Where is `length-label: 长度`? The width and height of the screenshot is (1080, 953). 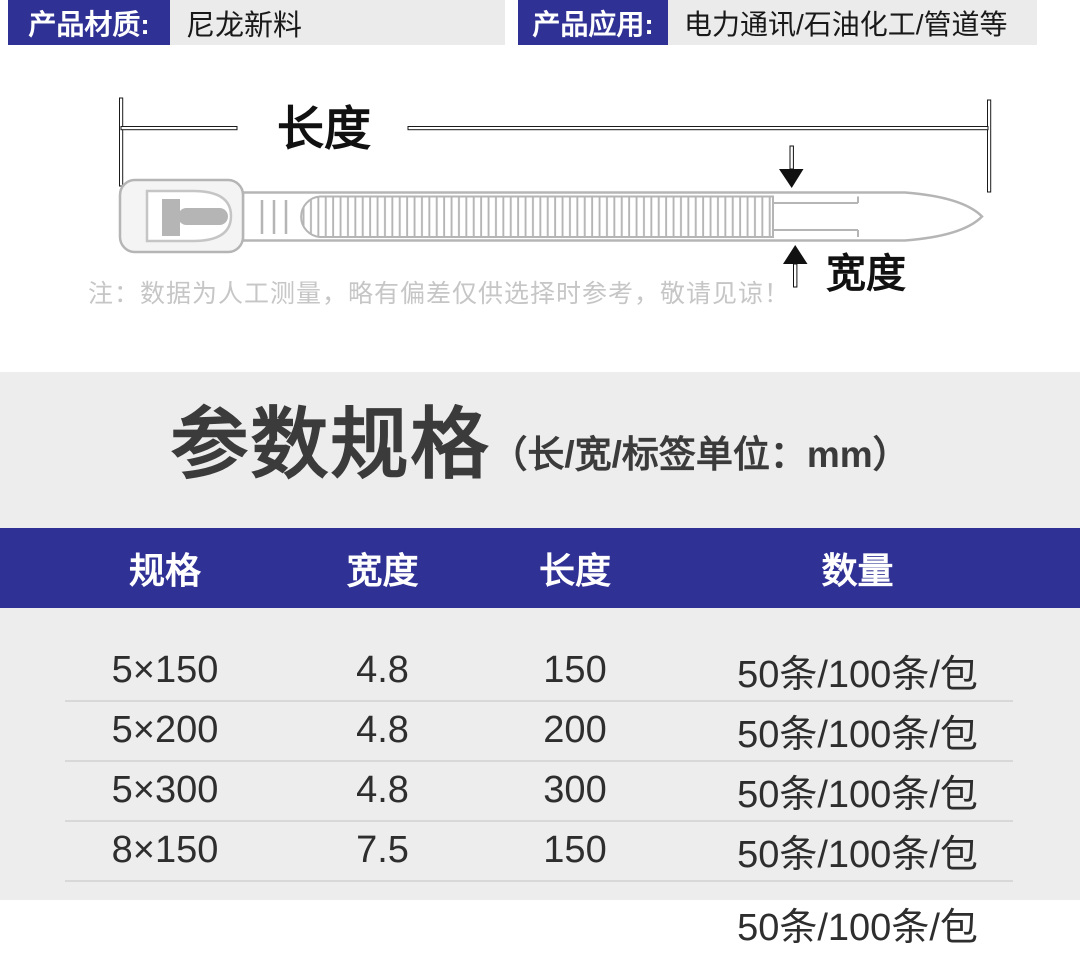
length-label: 长度 is located at coordinates (324, 128).